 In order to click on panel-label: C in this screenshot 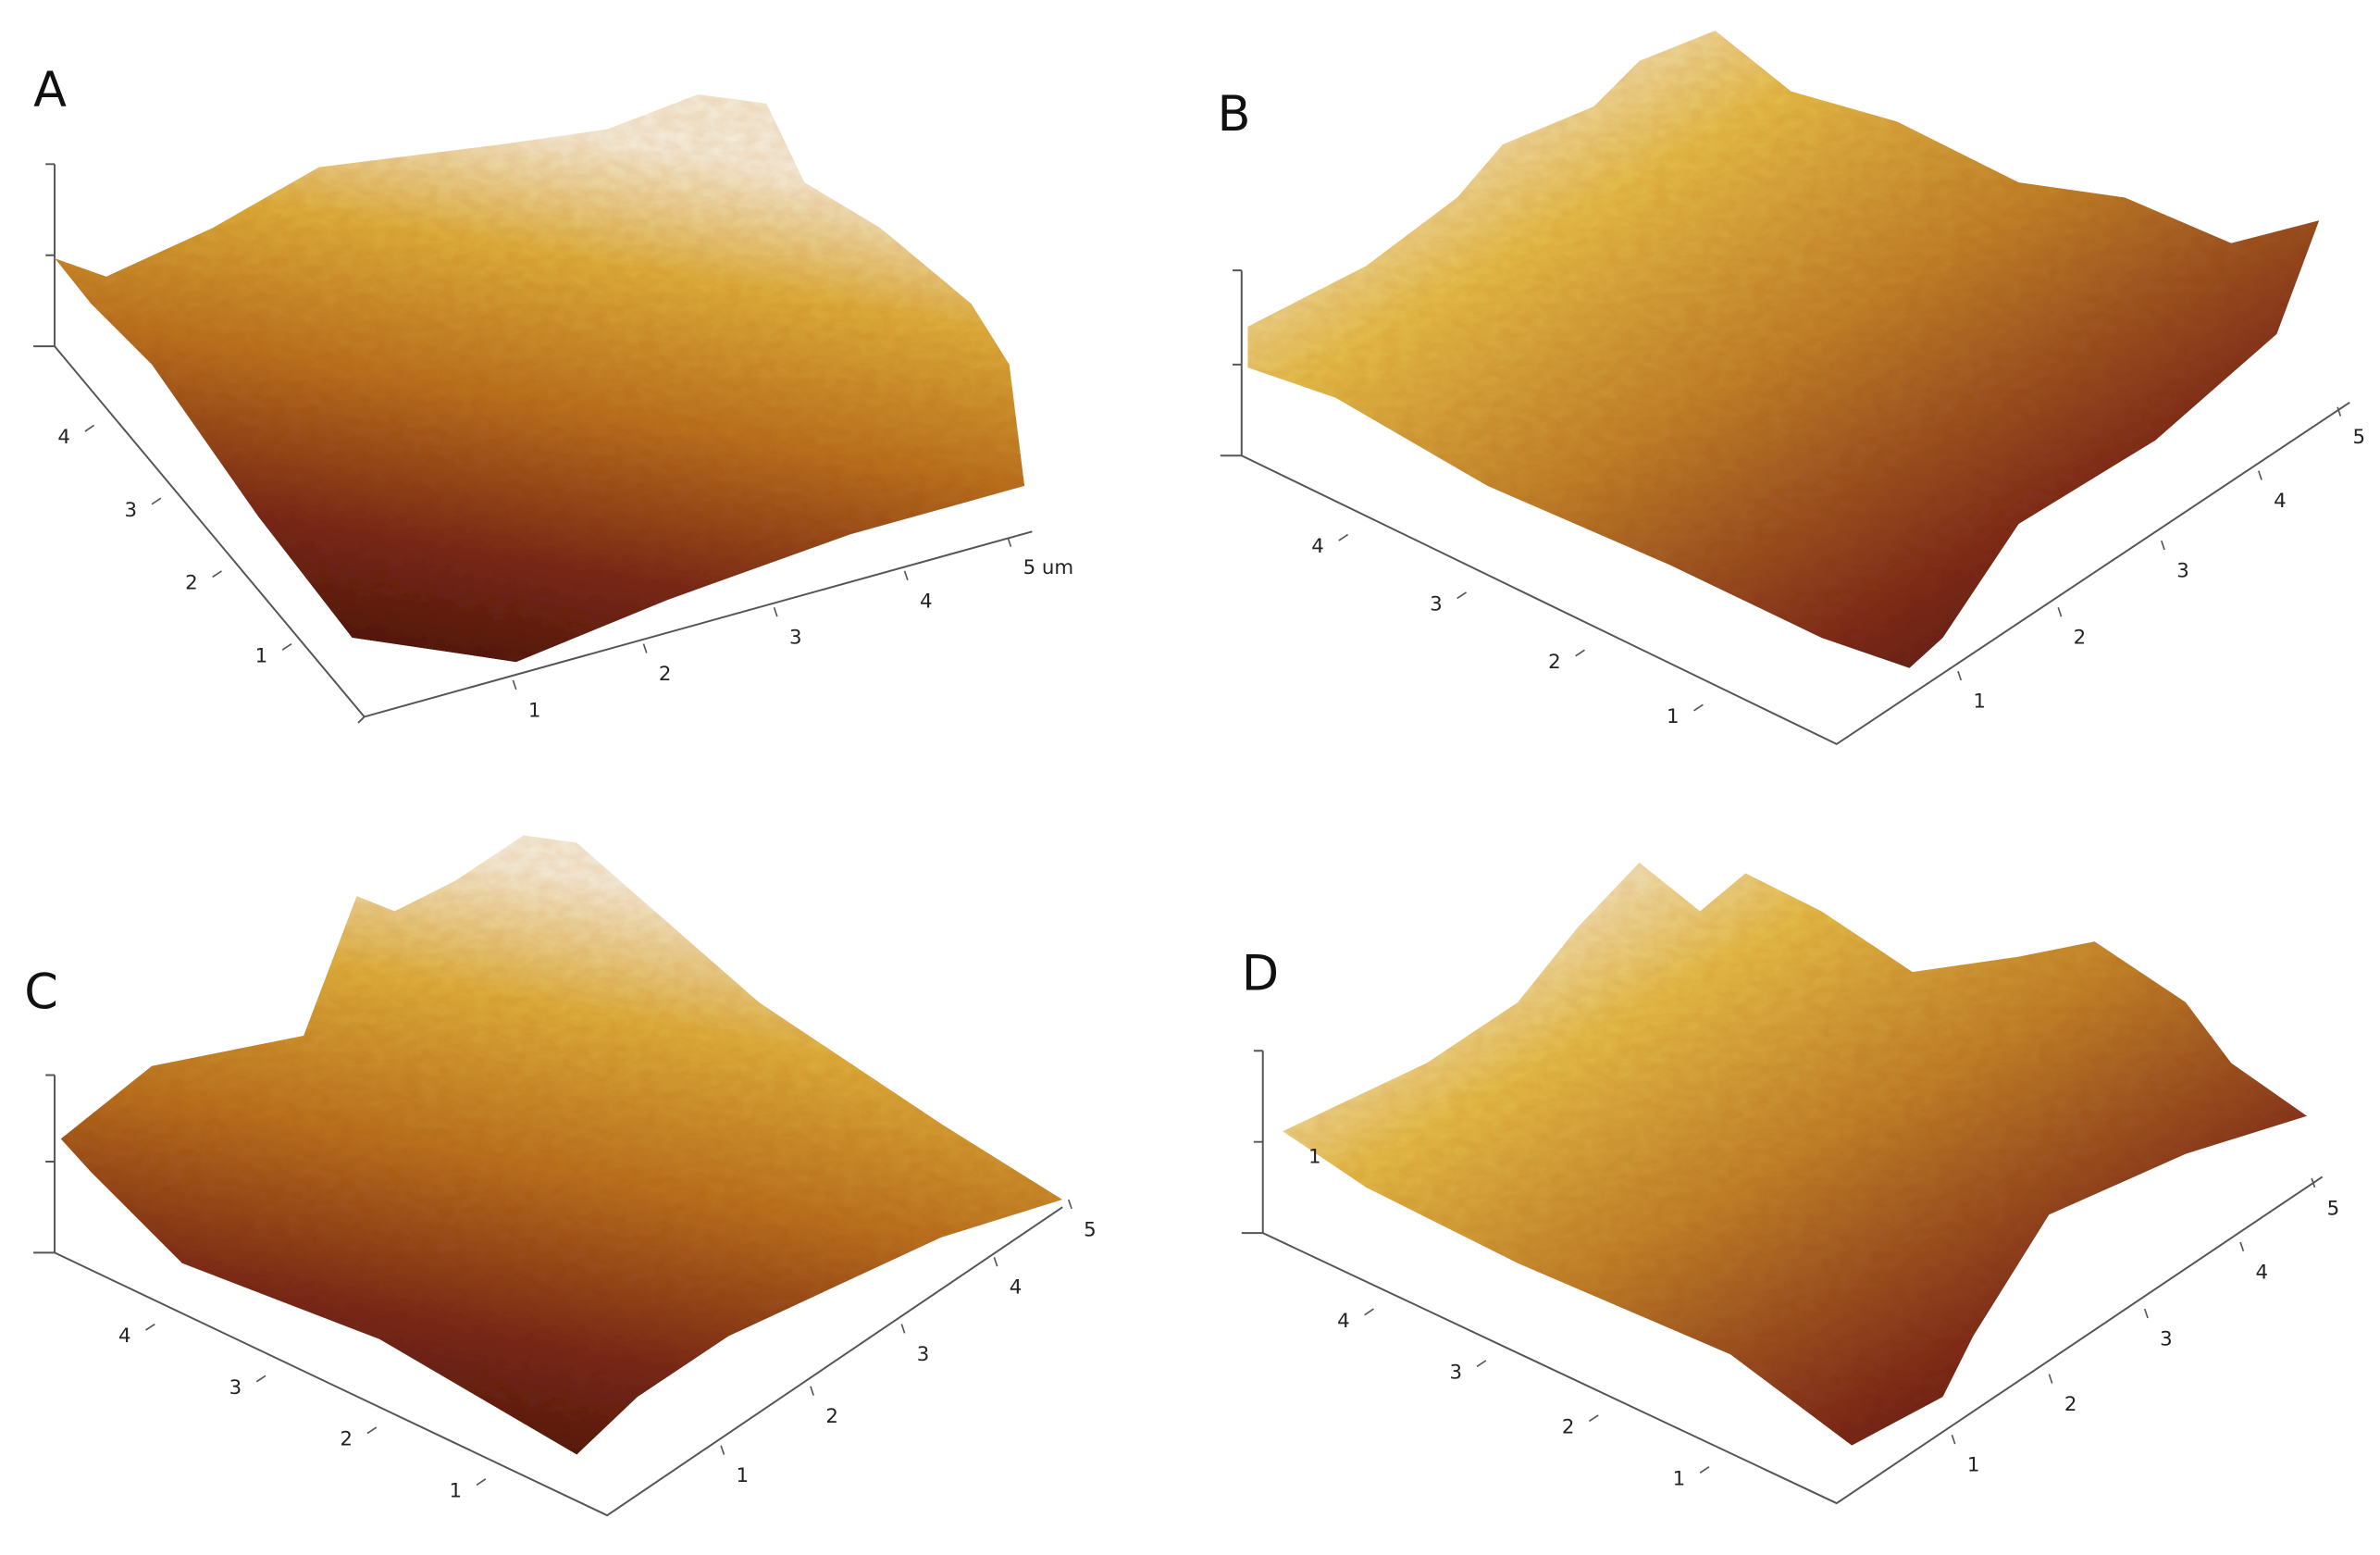, I will do `click(41, 992)`.